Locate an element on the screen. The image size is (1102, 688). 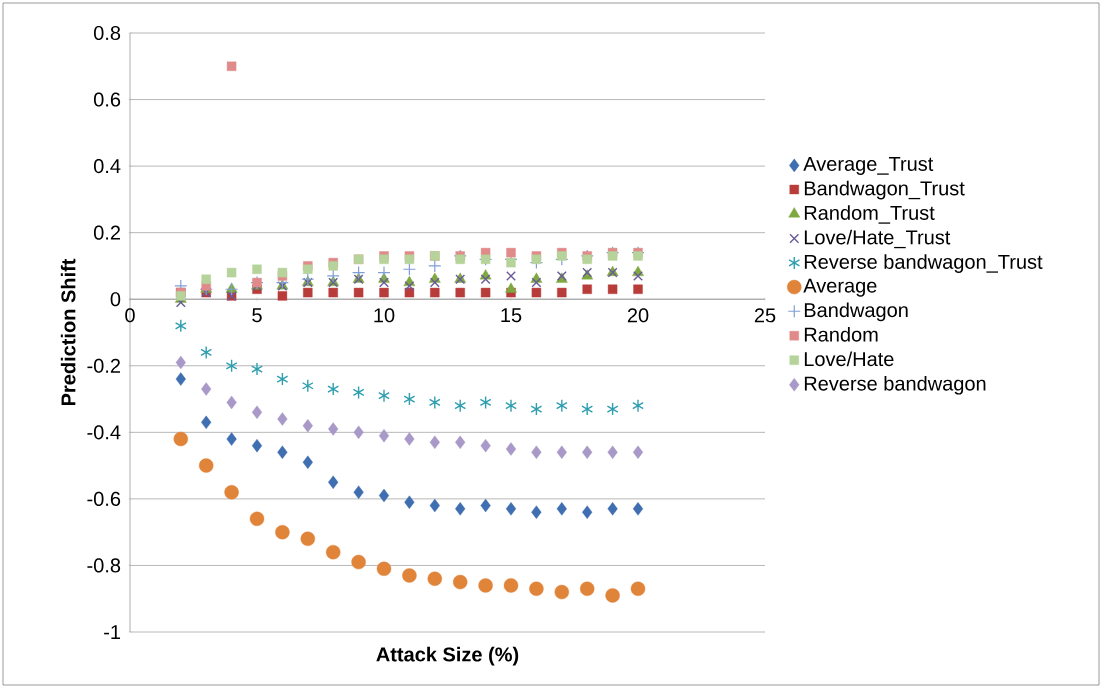
y-tick-label: 0 is located at coordinates (115, 299).